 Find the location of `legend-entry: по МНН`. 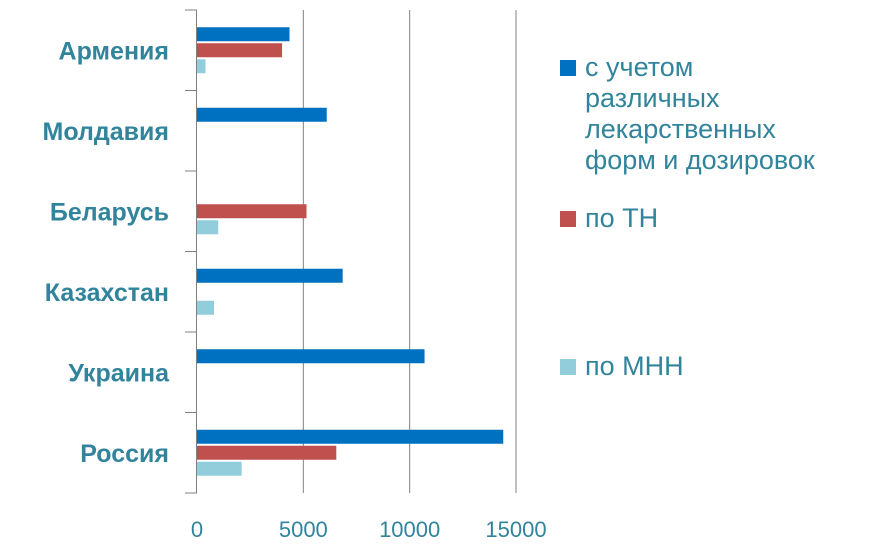

legend-entry: по МНН is located at coordinates (634, 366).